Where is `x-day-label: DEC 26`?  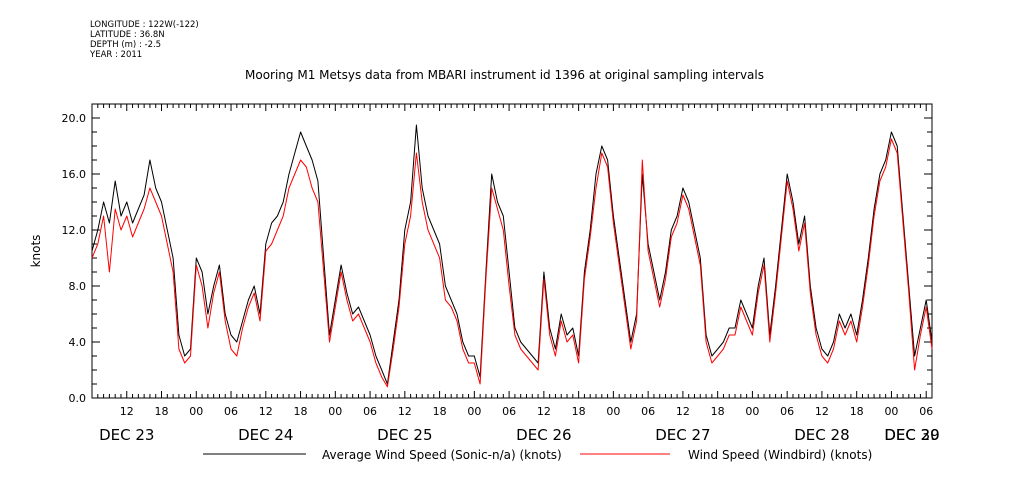 x-day-label: DEC 26 is located at coordinates (543, 435).